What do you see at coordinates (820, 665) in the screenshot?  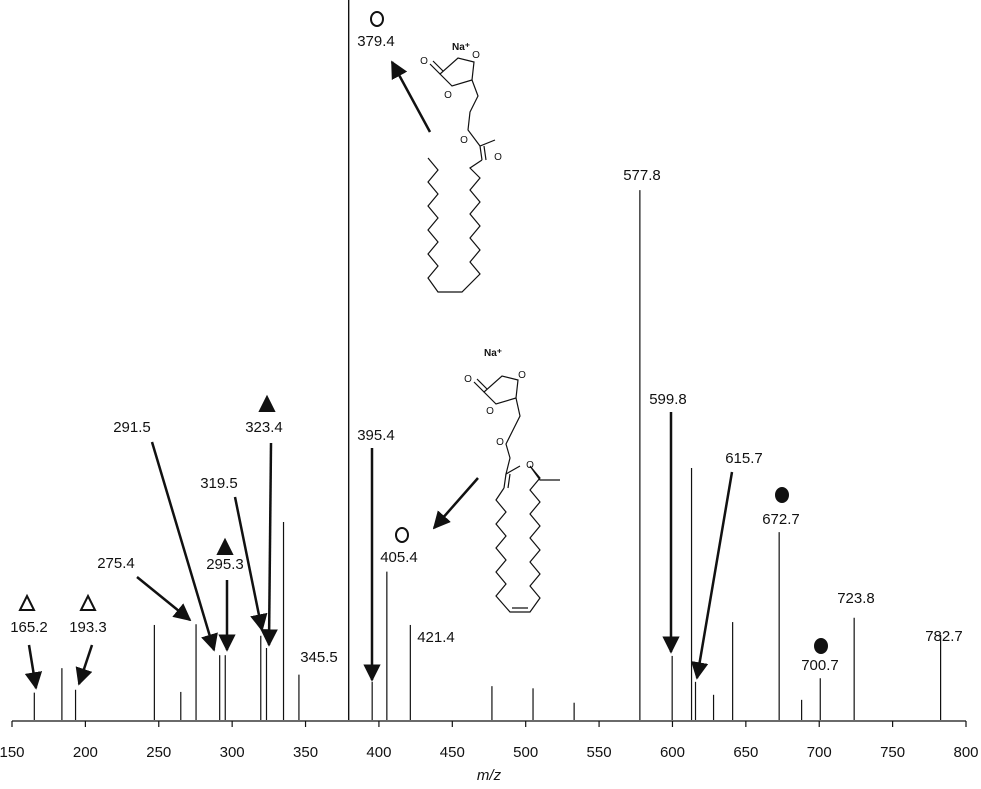 I see `peak-label: 700.7` at bounding box center [820, 665].